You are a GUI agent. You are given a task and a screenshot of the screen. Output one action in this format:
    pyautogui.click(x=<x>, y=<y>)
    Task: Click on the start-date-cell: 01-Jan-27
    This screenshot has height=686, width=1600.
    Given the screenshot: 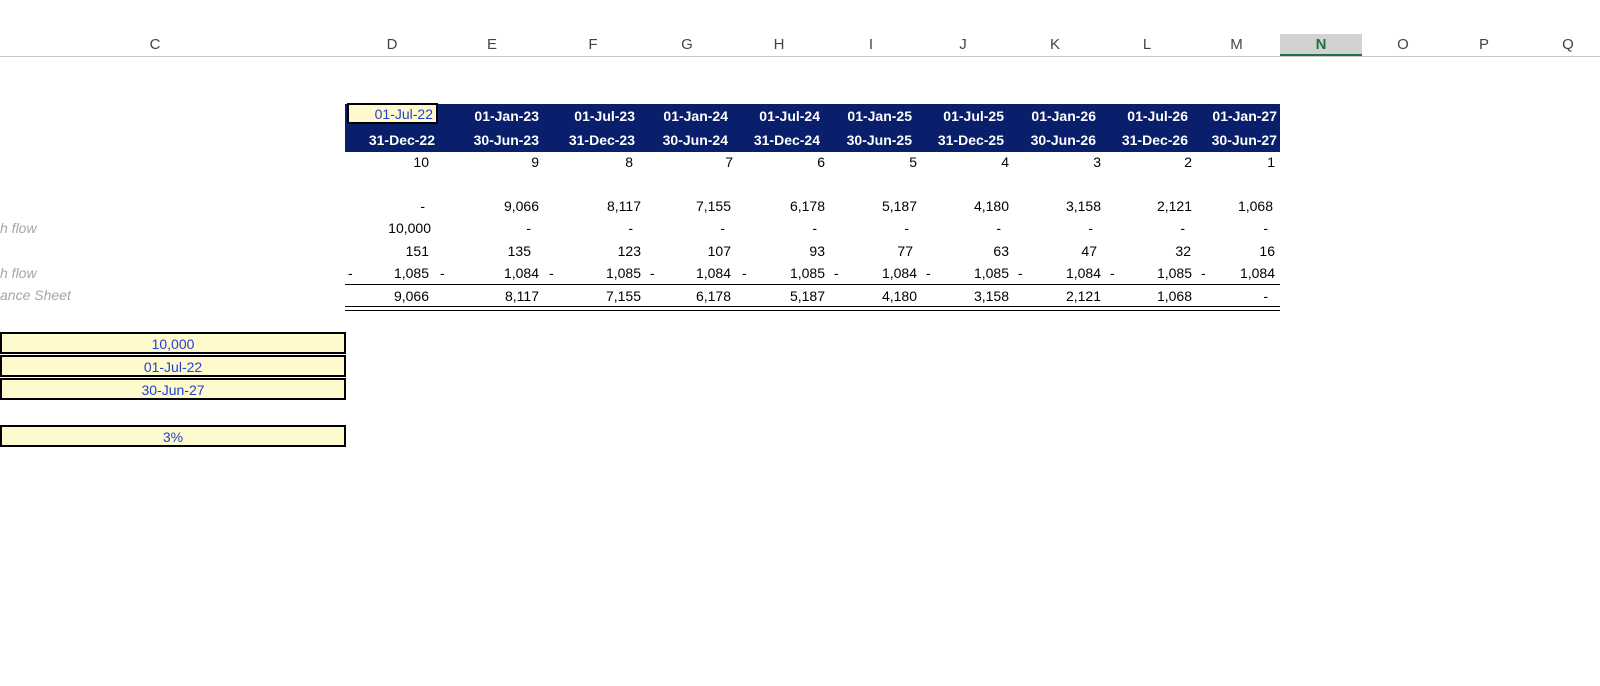 What is the action you would take?
    pyautogui.click(x=1244, y=116)
    